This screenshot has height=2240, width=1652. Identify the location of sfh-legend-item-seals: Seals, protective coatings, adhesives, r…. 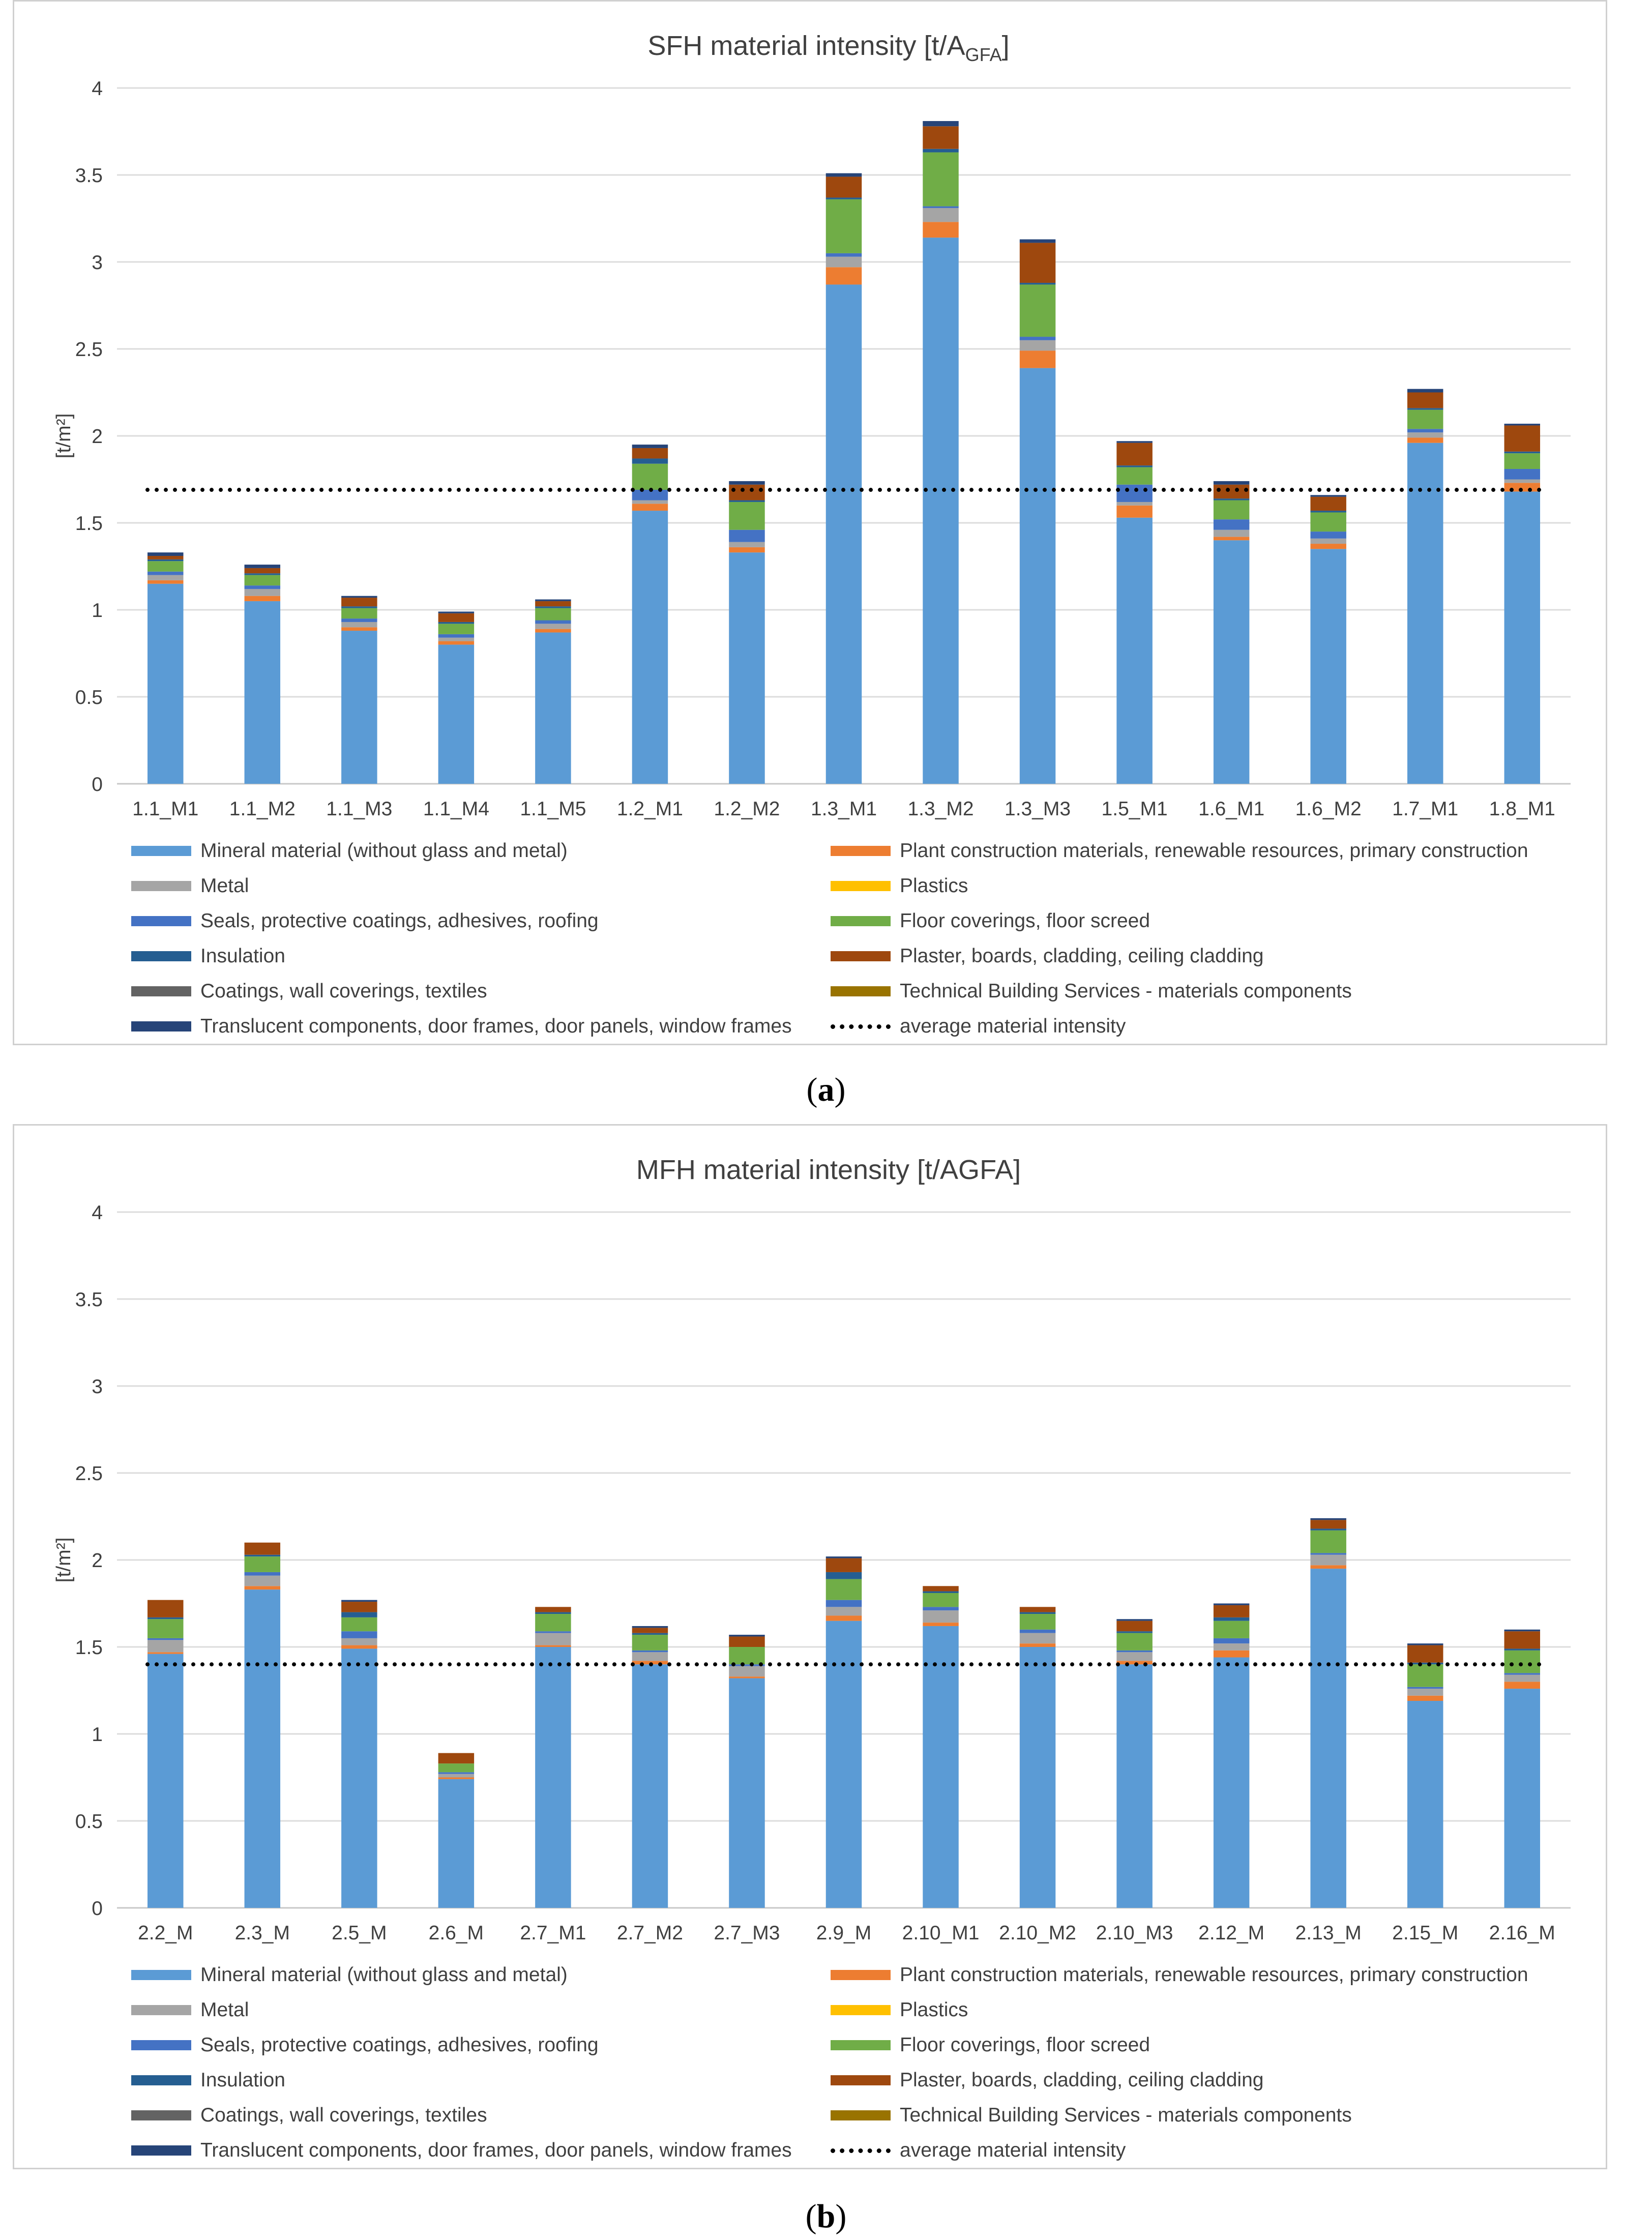
(365, 921).